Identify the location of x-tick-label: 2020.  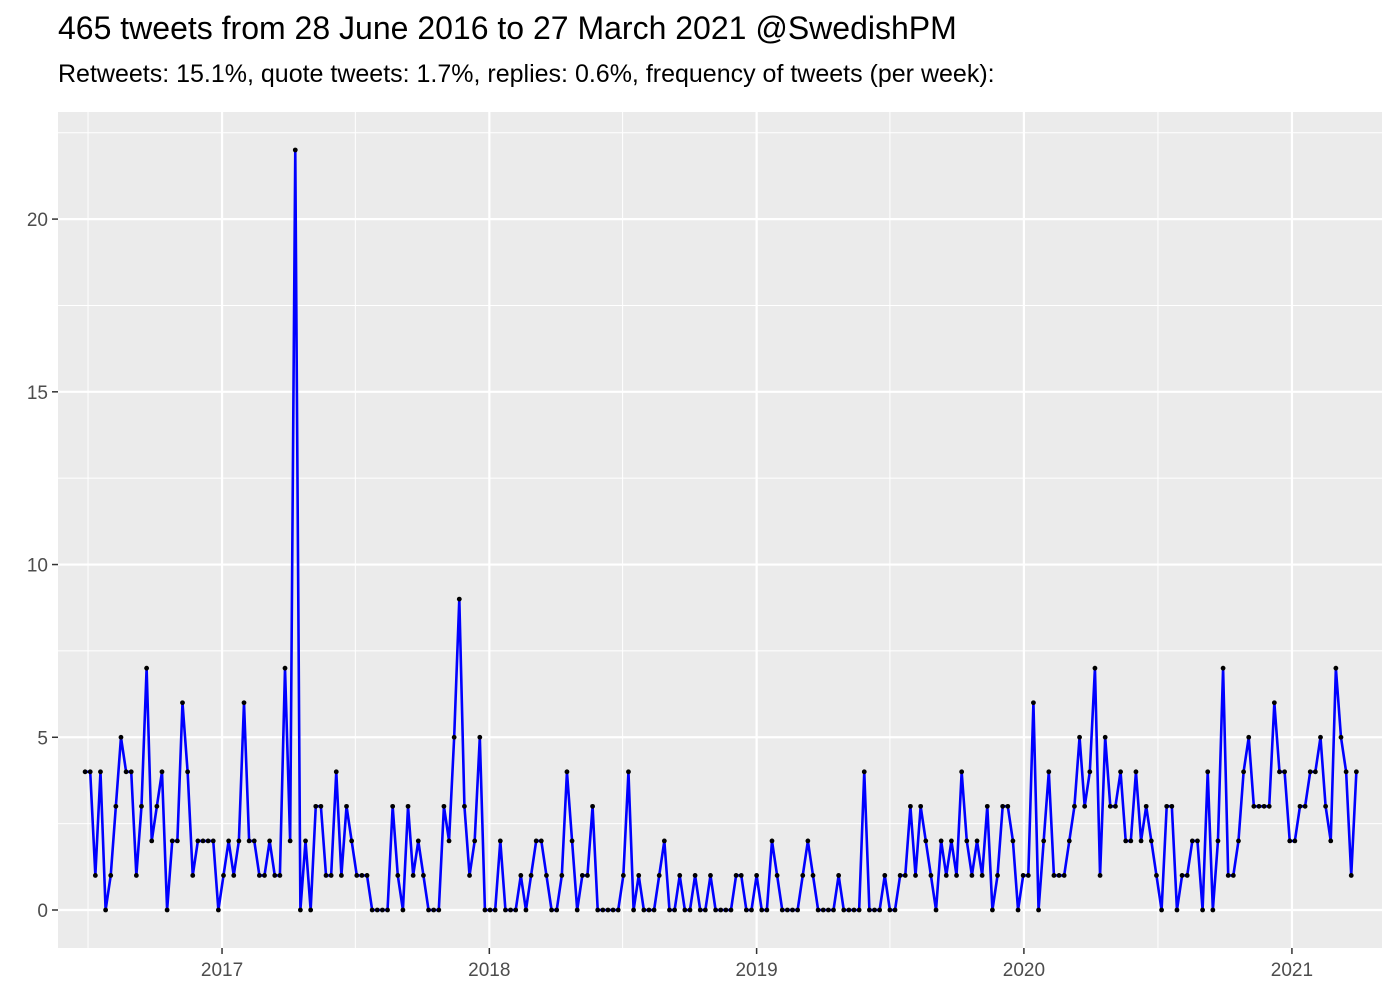
(1024, 970).